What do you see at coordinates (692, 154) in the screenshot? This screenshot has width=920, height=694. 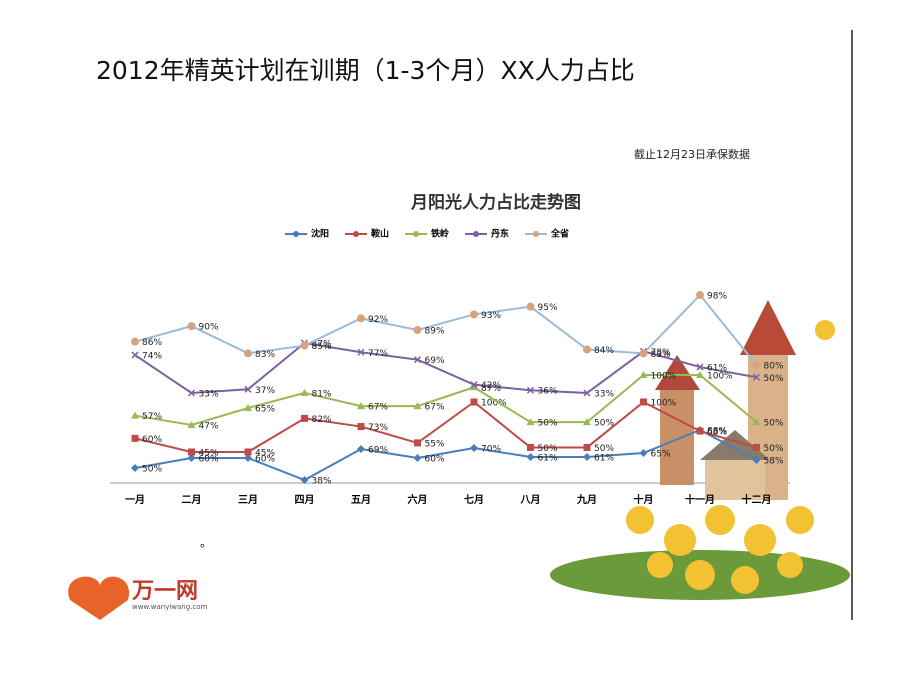 I see `note: 截止12月23日承保数据` at bounding box center [692, 154].